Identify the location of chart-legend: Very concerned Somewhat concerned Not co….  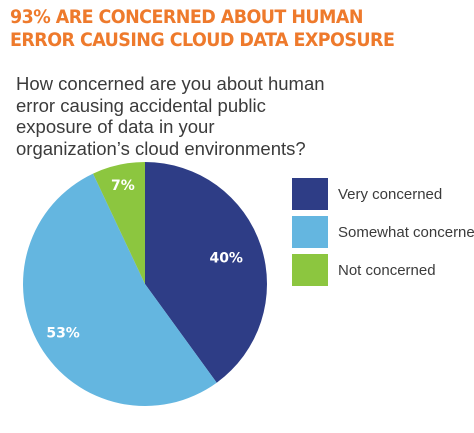
(383, 235).